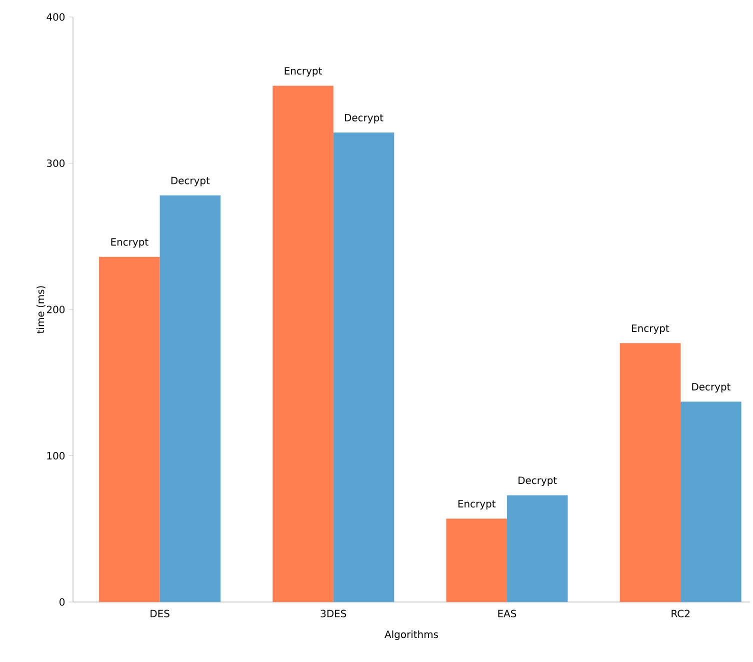 The image size is (753, 662). I want to click on x-tick-label: 3DES, so click(333, 614).